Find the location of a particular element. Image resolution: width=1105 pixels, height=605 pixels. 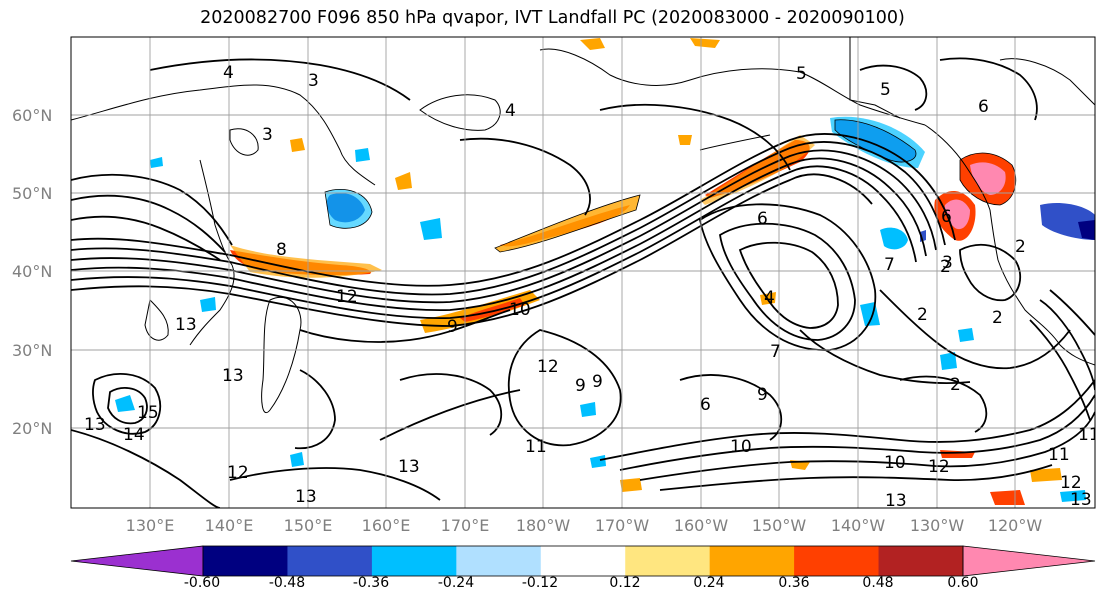

colorbar-tick-label: -0.12 is located at coordinates (540, 583).